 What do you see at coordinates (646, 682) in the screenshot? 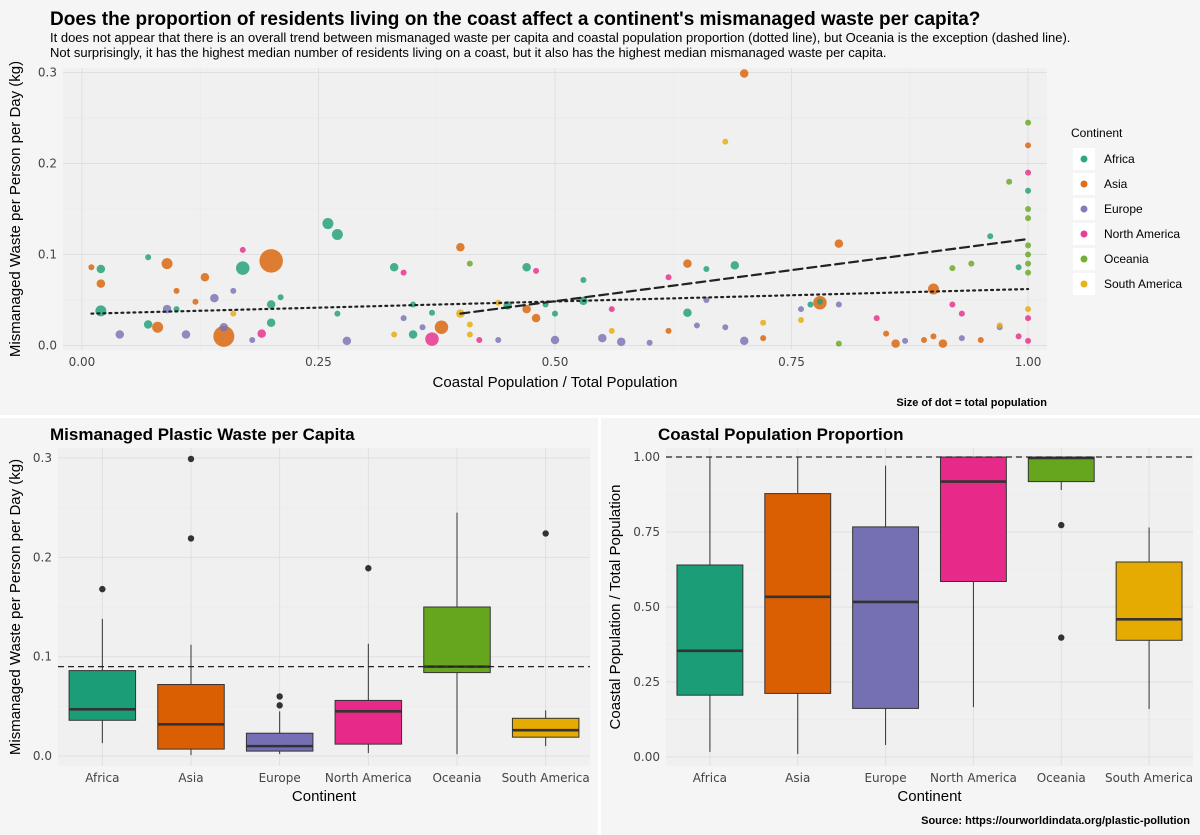
I see `coastal-y-tick-label: 0.25` at bounding box center [646, 682].